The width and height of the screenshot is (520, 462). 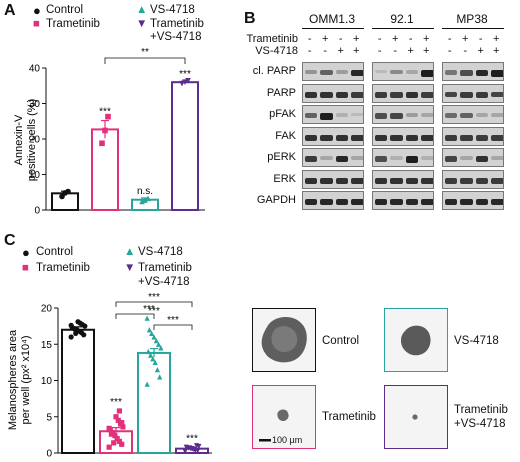 I want to click on legend-c-combo-label-1: Trametinib, so click(x=165, y=268).